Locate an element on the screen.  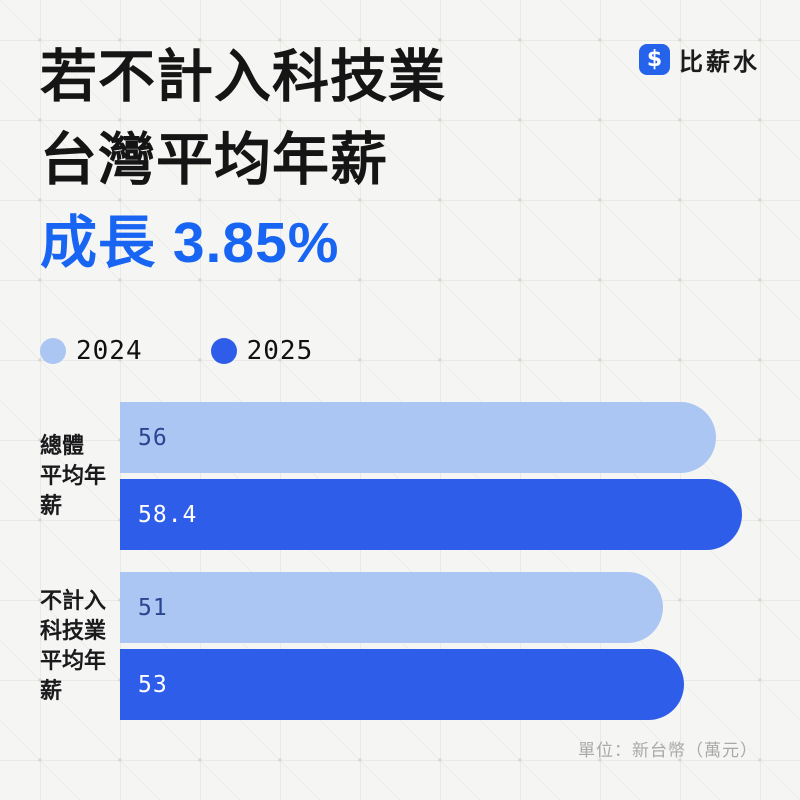
category-label-ex-tech: 不計入 科技業 平均年薪 is located at coordinates (79, 646).